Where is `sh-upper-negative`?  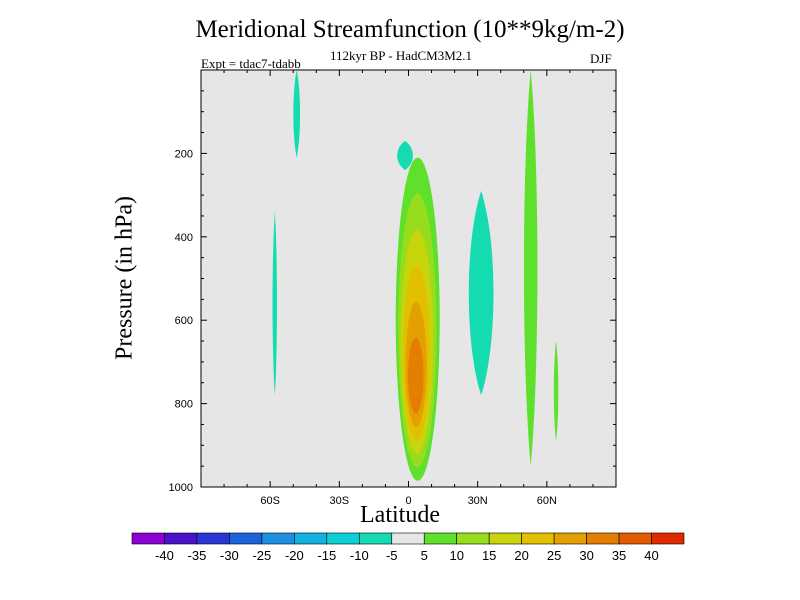
sh-upper-negative is located at coordinates (297, 114).